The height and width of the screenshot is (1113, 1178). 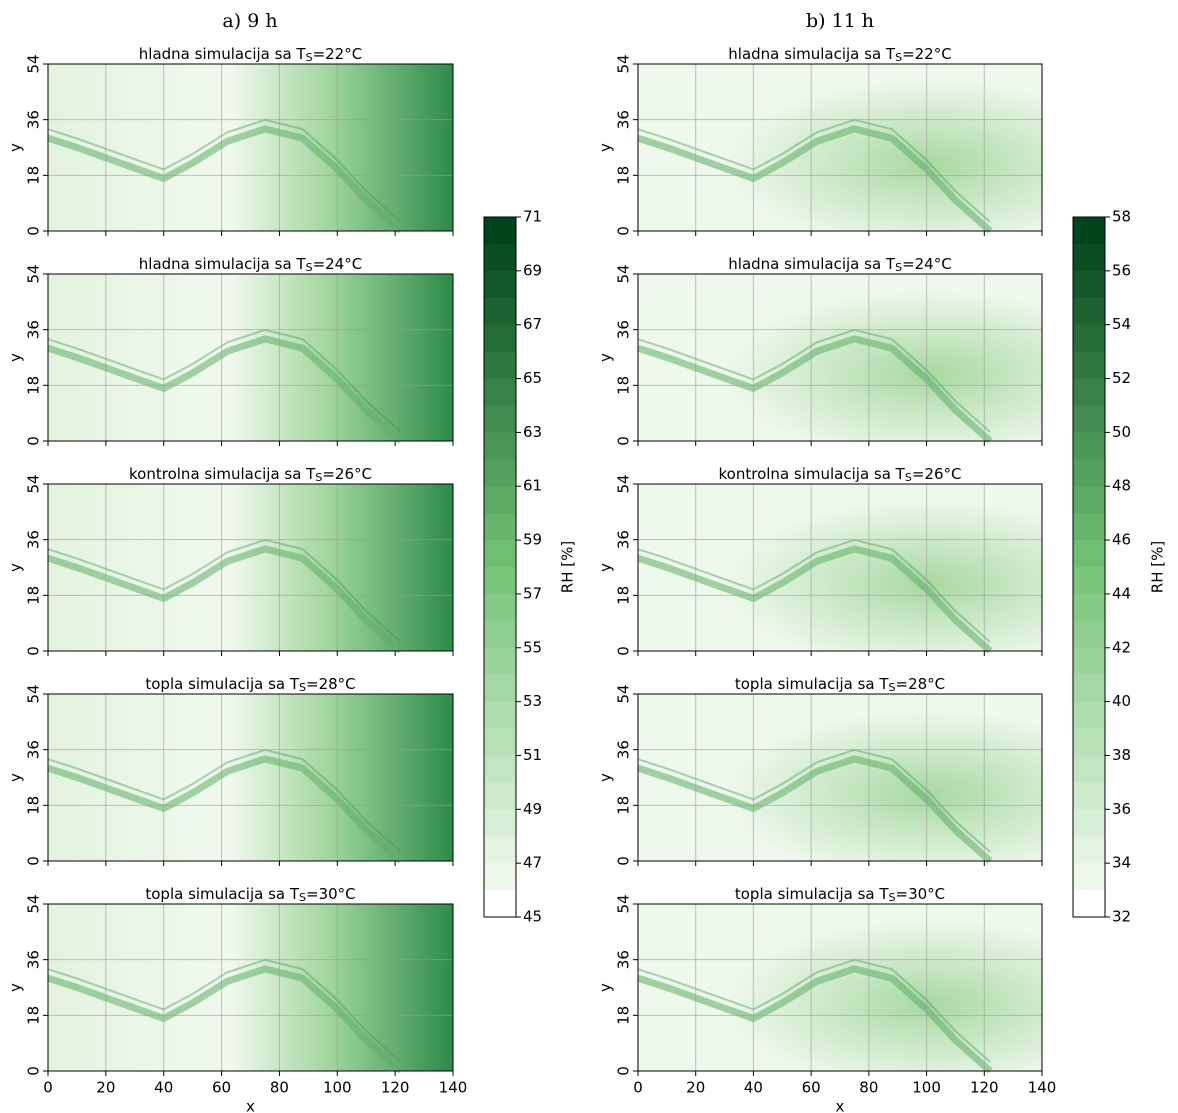 I want to click on colorbar-tick-label: 44, so click(x=1121, y=593).